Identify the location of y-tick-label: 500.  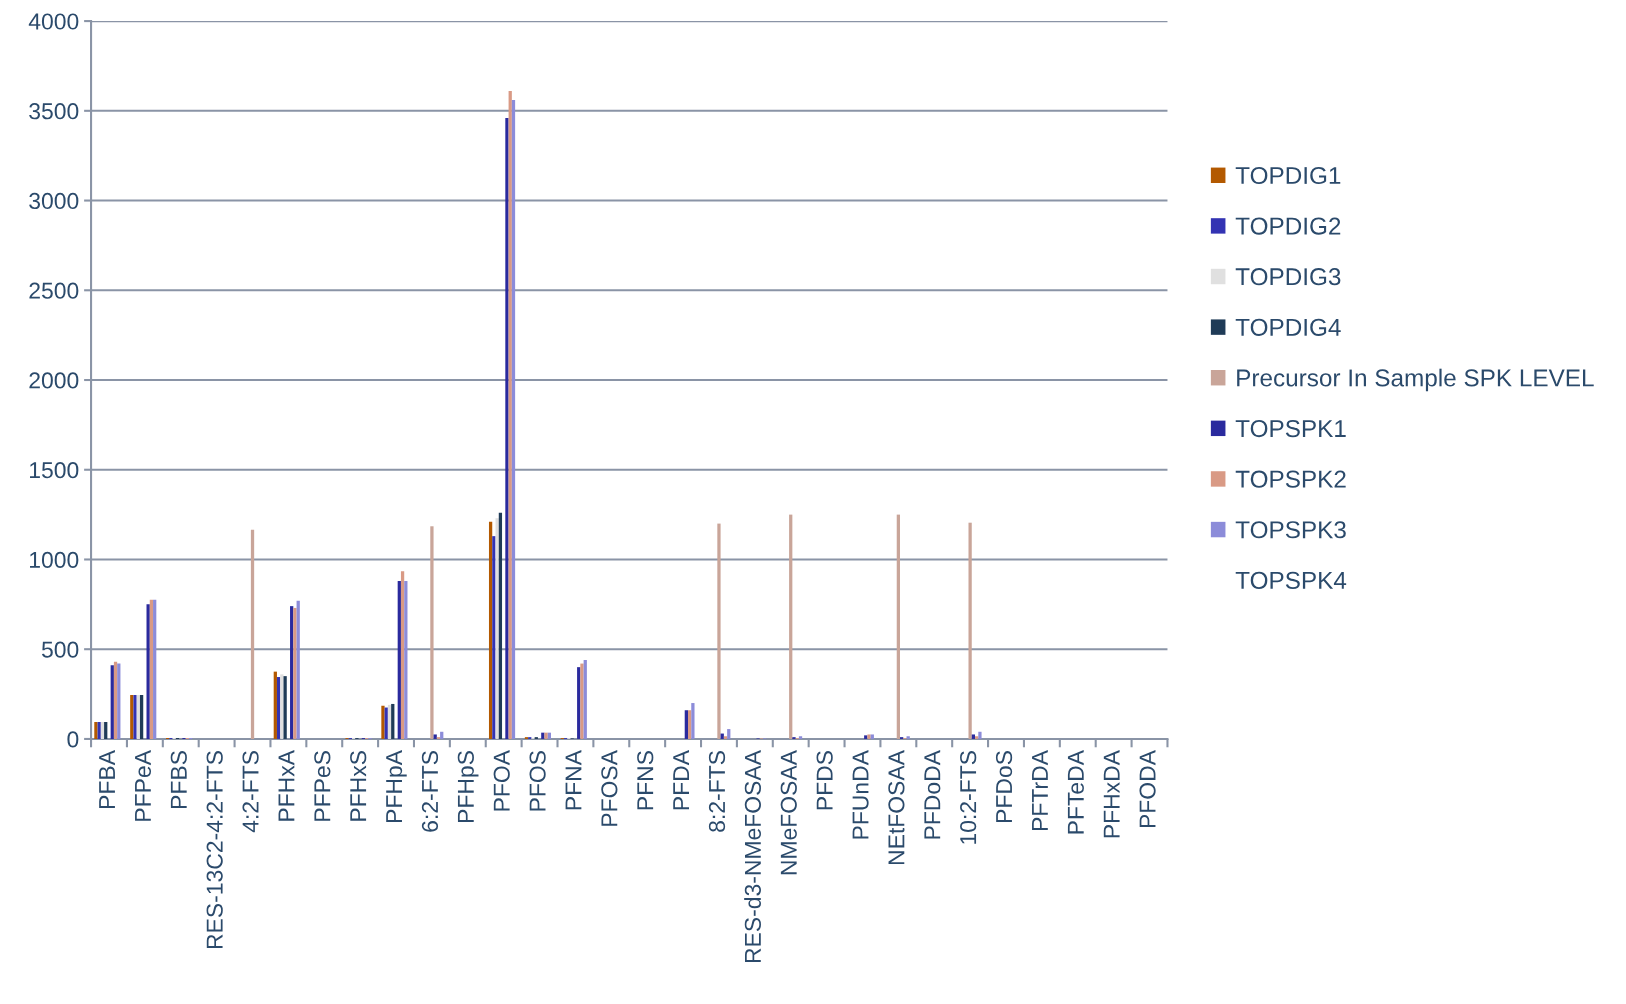
(60, 649).